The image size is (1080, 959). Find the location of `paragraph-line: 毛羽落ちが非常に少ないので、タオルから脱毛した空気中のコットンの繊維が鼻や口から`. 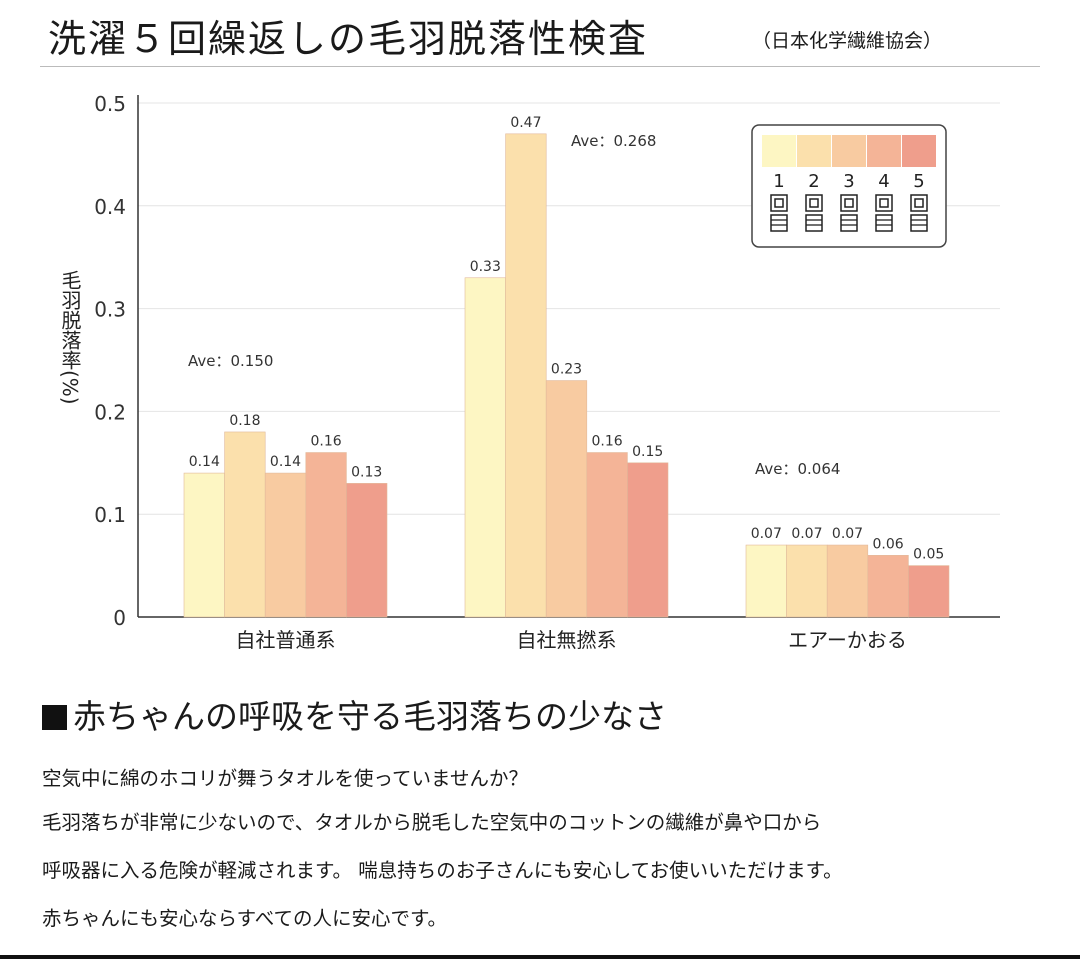

paragraph-line: 毛羽落ちが非常に少ないので、タオルから脱毛した空気中のコットンの繊維が鼻や口から is located at coordinates (432, 822).